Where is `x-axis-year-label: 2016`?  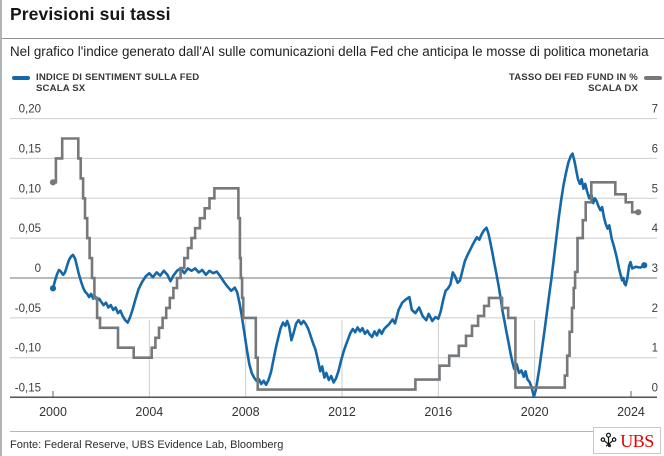
x-axis-year-label: 2016 is located at coordinates (438, 412).